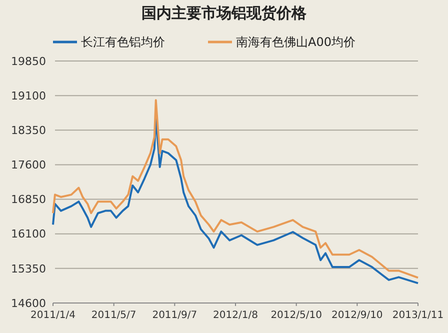 The height and width of the screenshot is (333, 448). Describe the element at coordinates (53, 315) in the screenshot. I see `x-tick-label: 2011/1/4` at that location.